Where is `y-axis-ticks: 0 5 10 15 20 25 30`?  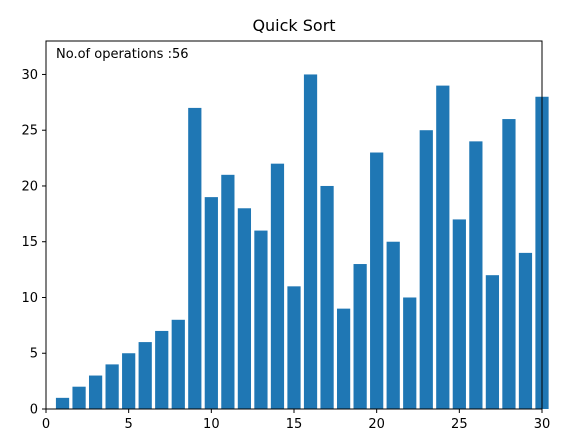
y-axis-ticks: 0 5 10 15 20 25 30 is located at coordinates (33, 243).